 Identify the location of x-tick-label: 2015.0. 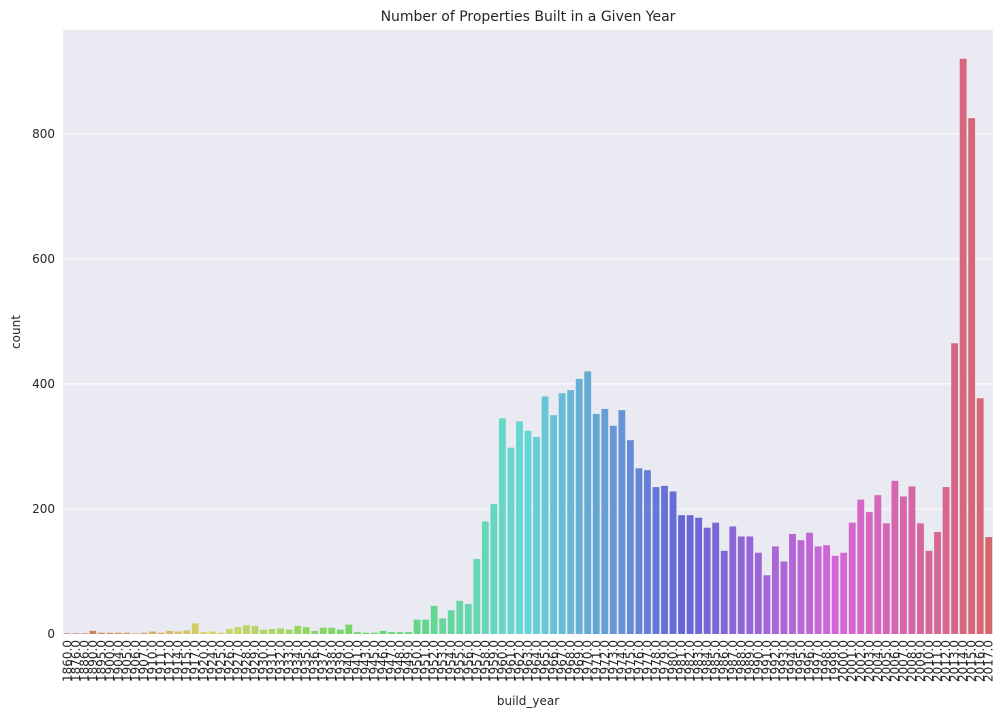
(972, 661).